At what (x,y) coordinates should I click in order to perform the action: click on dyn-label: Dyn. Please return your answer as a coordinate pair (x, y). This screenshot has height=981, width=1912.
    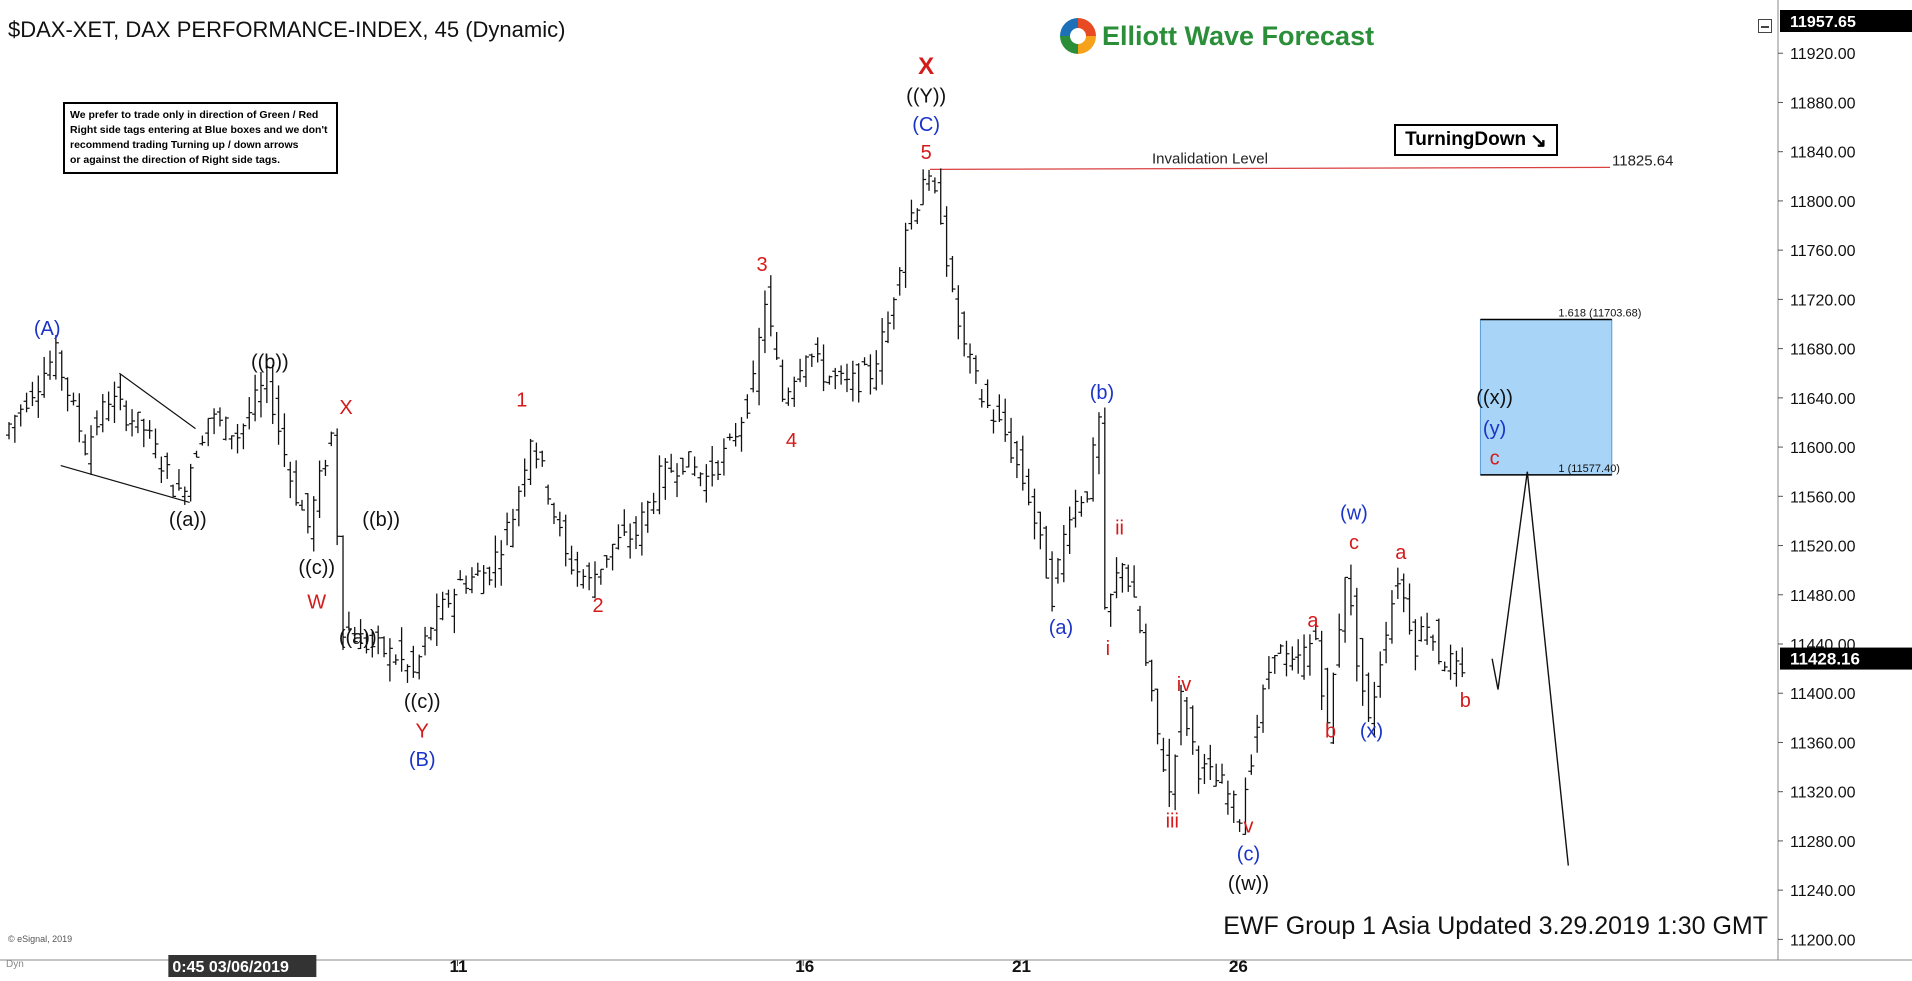
    Looking at the image, I should click on (15, 964).